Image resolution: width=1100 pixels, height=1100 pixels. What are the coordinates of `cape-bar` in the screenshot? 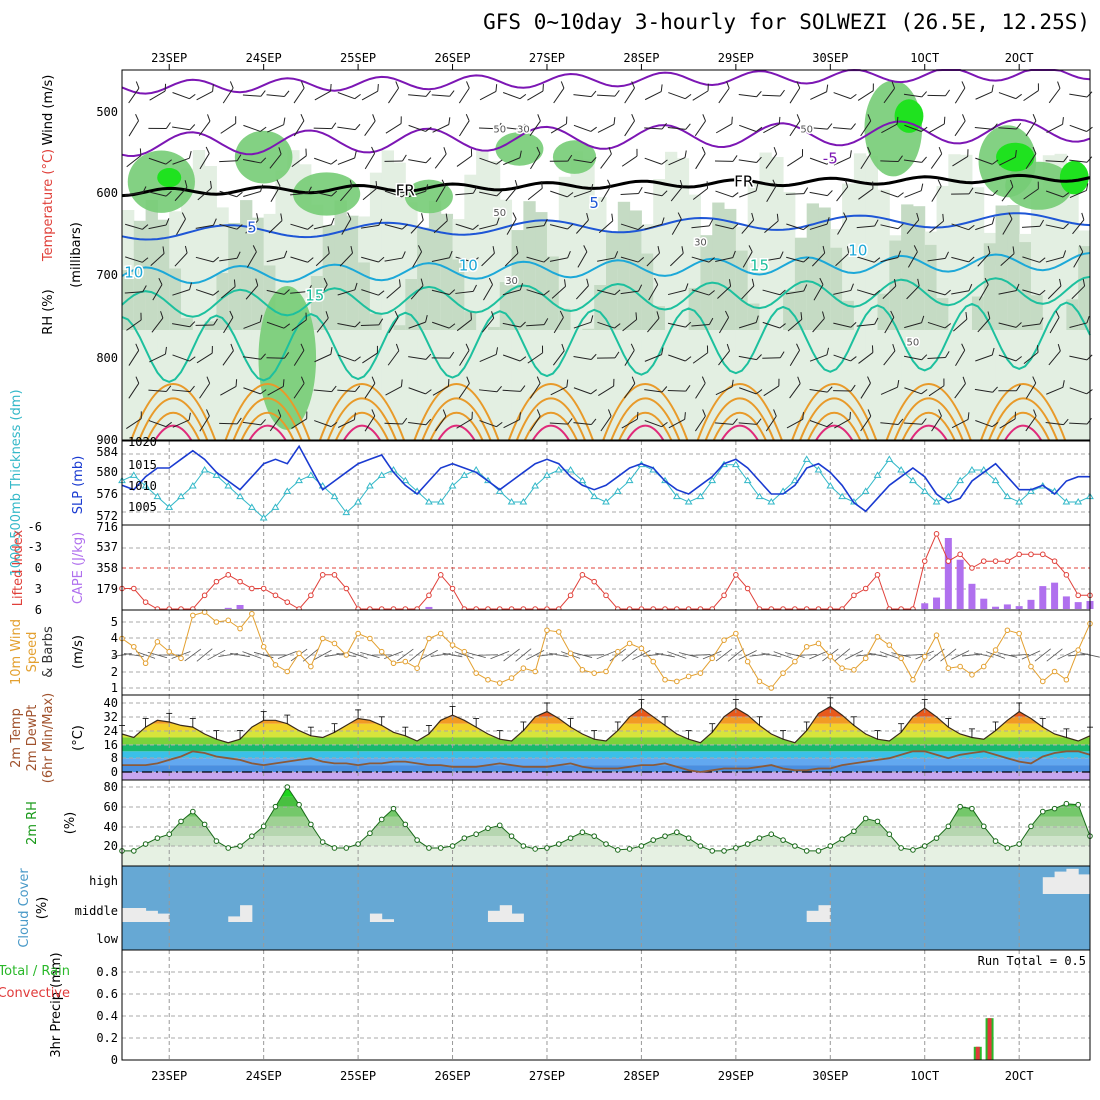 It's located at (925, 606).